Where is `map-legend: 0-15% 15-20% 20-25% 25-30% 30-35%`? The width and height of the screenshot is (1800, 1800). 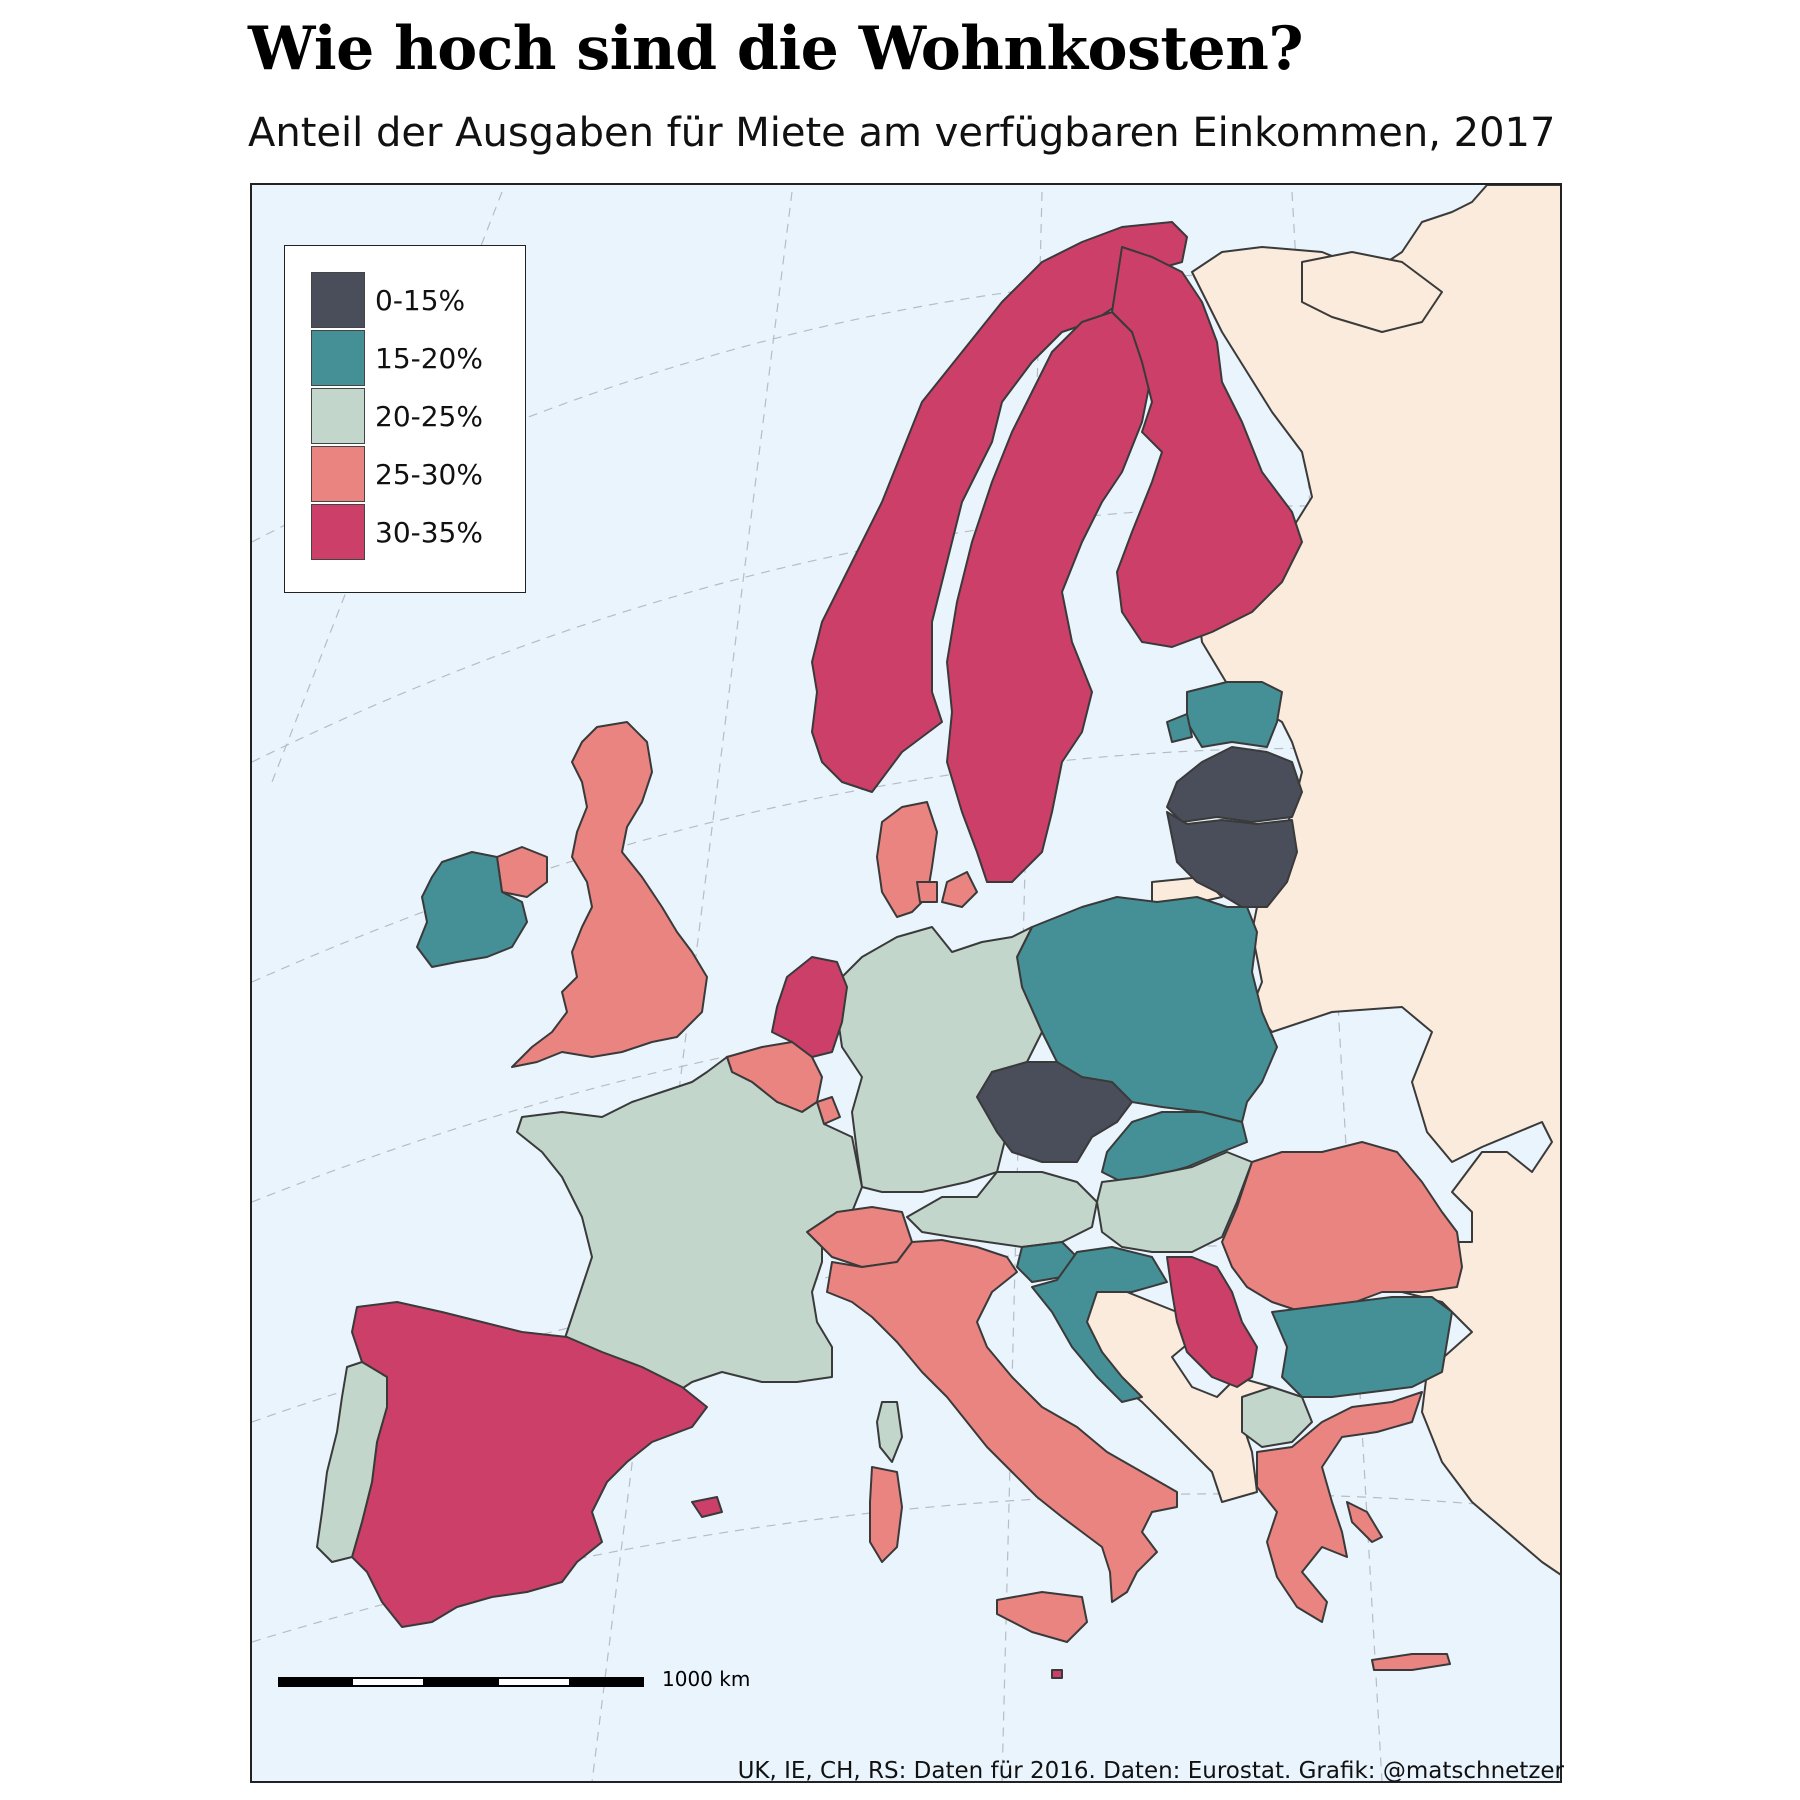
map-legend: 0-15% 15-20% 20-25% 25-30% 30-35% is located at coordinates (405, 419).